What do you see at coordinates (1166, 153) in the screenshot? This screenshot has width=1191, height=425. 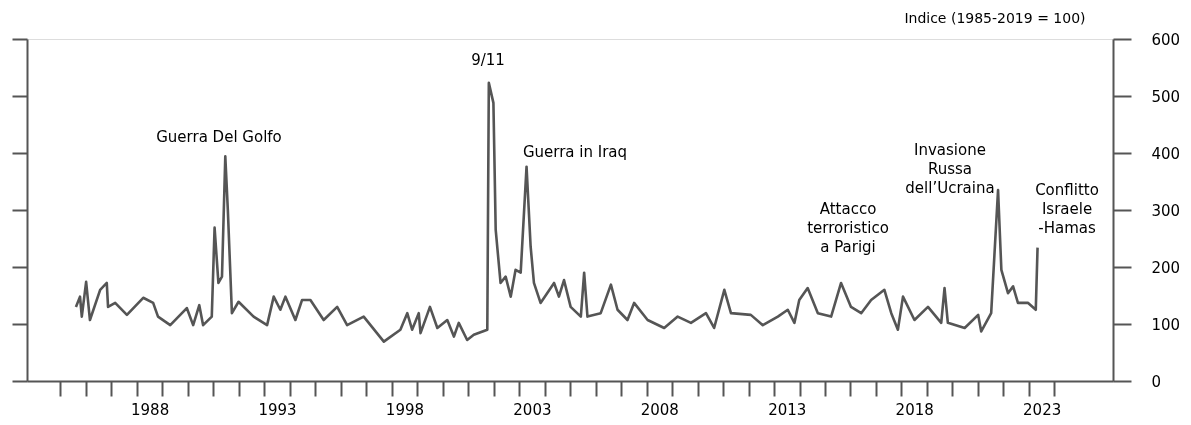 I see `y-tick-label: 400` at bounding box center [1166, 153].